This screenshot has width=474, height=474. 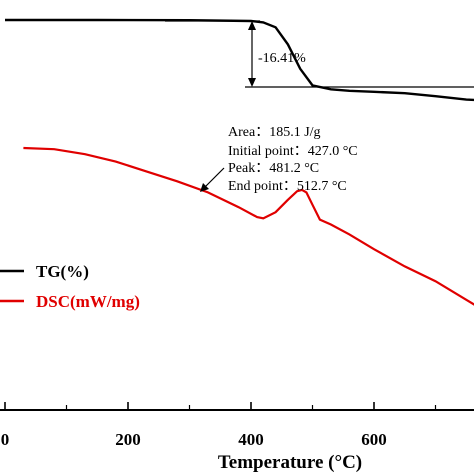 I want to click on annotation-area: Area：185.1 J/g, so click(x=274, y=132).